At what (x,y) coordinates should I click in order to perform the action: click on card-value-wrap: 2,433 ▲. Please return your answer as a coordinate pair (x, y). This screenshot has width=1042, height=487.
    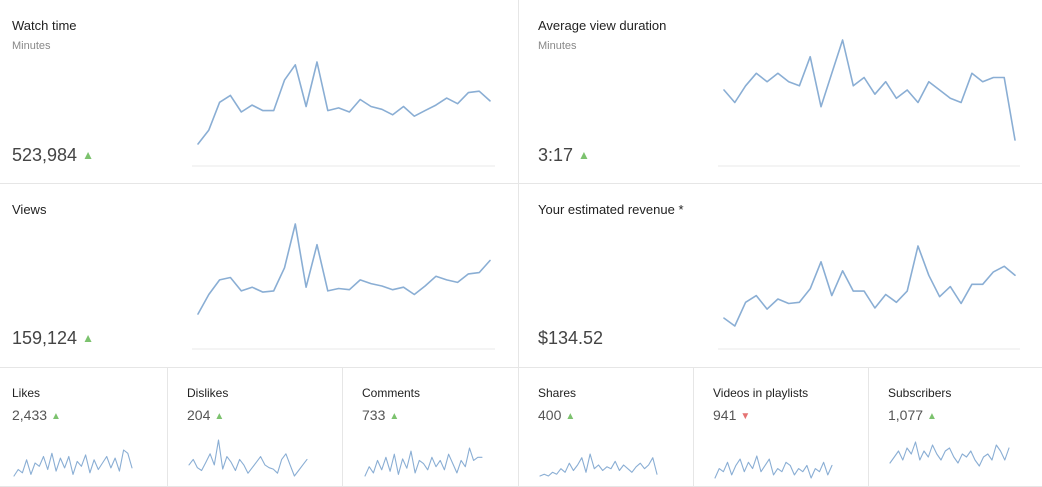
    Looking at the image, I should click on (36, 415).